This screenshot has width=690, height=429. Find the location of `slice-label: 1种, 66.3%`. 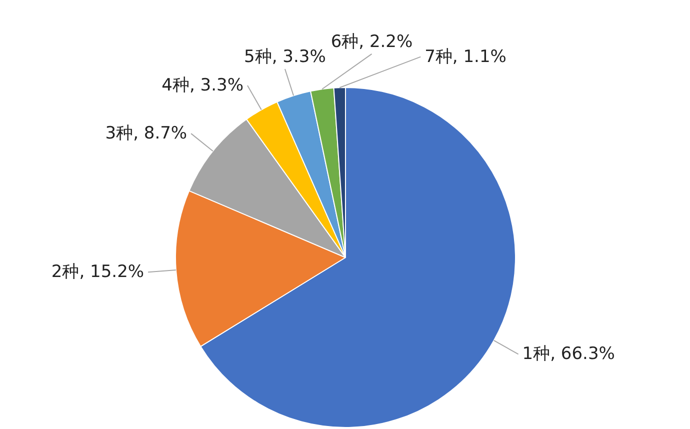

slice-label: 1种, 66.3% is located at coordinates (568, 354).